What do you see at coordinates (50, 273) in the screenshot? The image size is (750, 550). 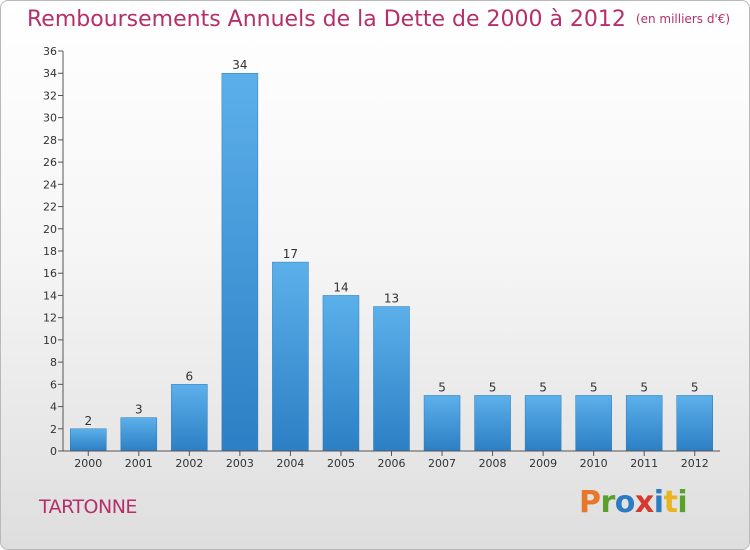 I see `y-tick-label: 16` at bounding box center [50, 273].